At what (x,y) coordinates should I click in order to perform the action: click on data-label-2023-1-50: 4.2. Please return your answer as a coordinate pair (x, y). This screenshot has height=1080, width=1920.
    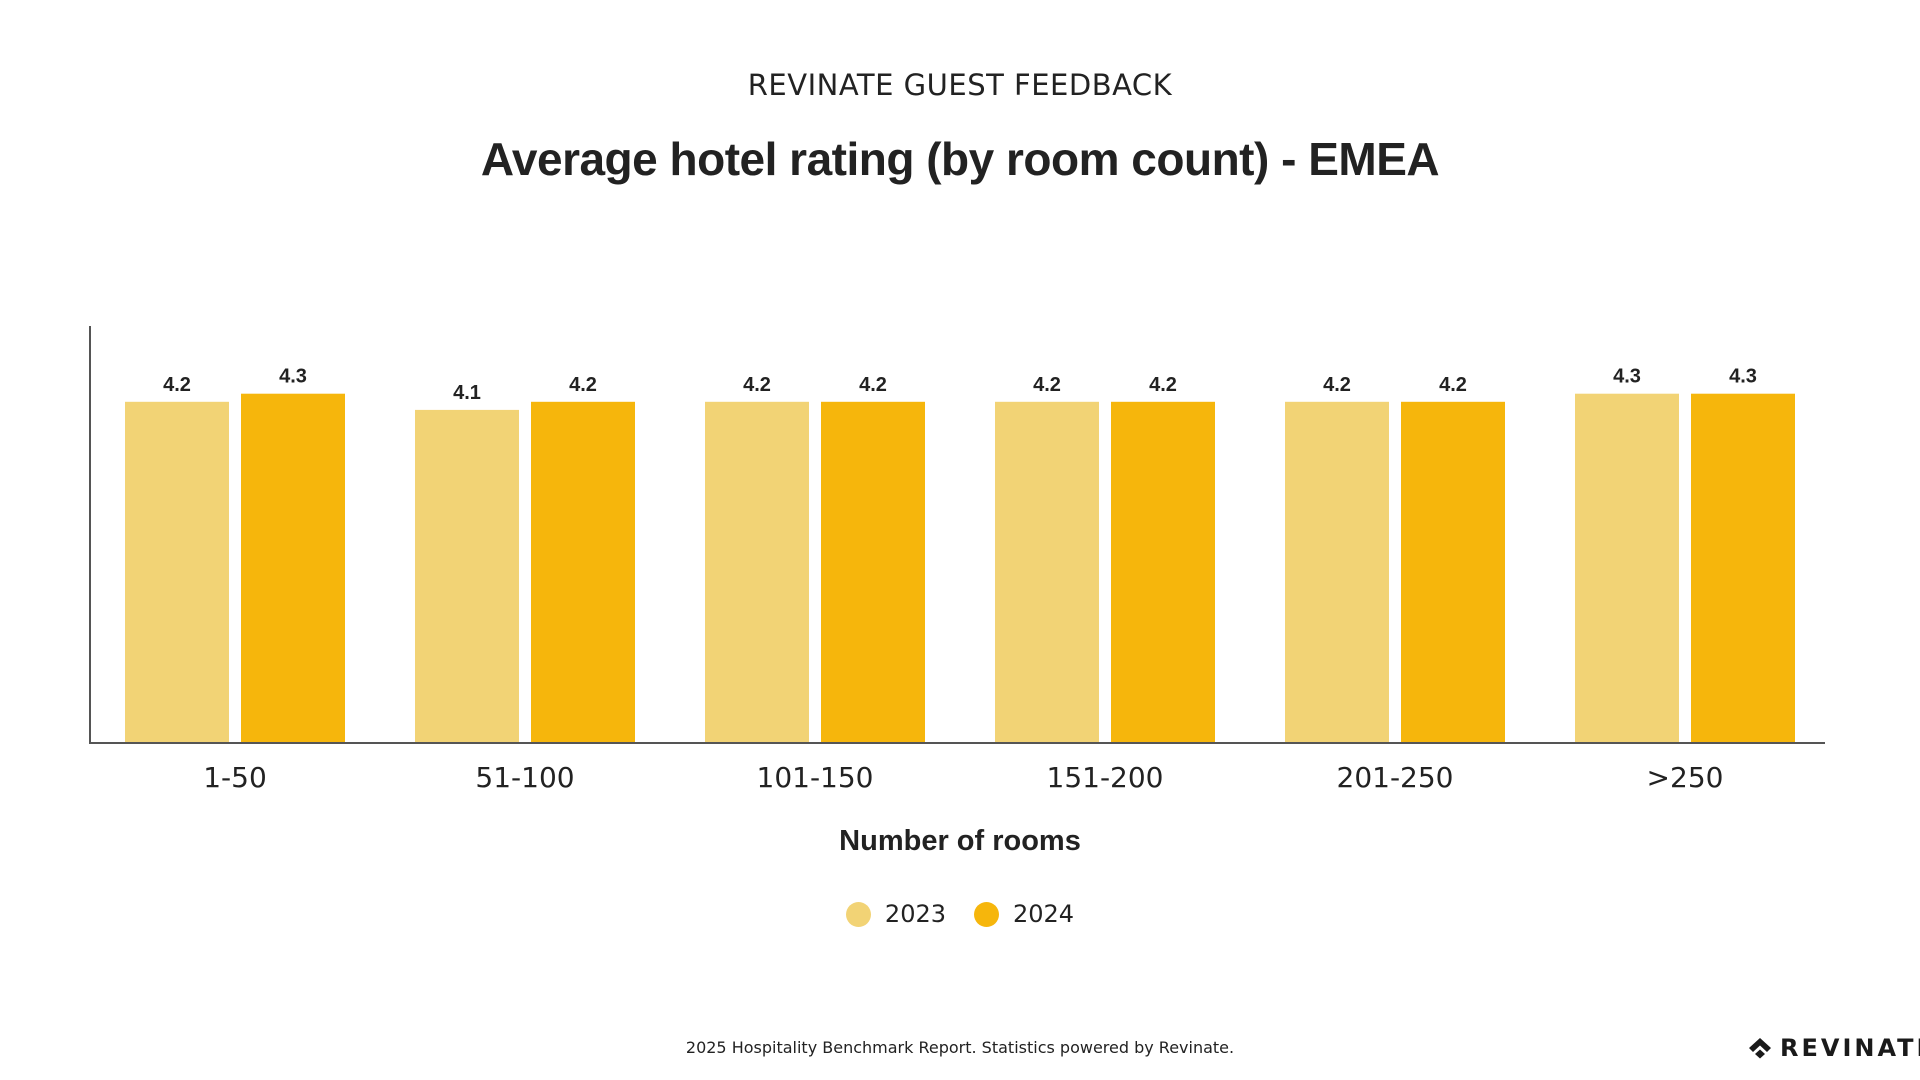
    Looking at the image, I should click on (177, 385).